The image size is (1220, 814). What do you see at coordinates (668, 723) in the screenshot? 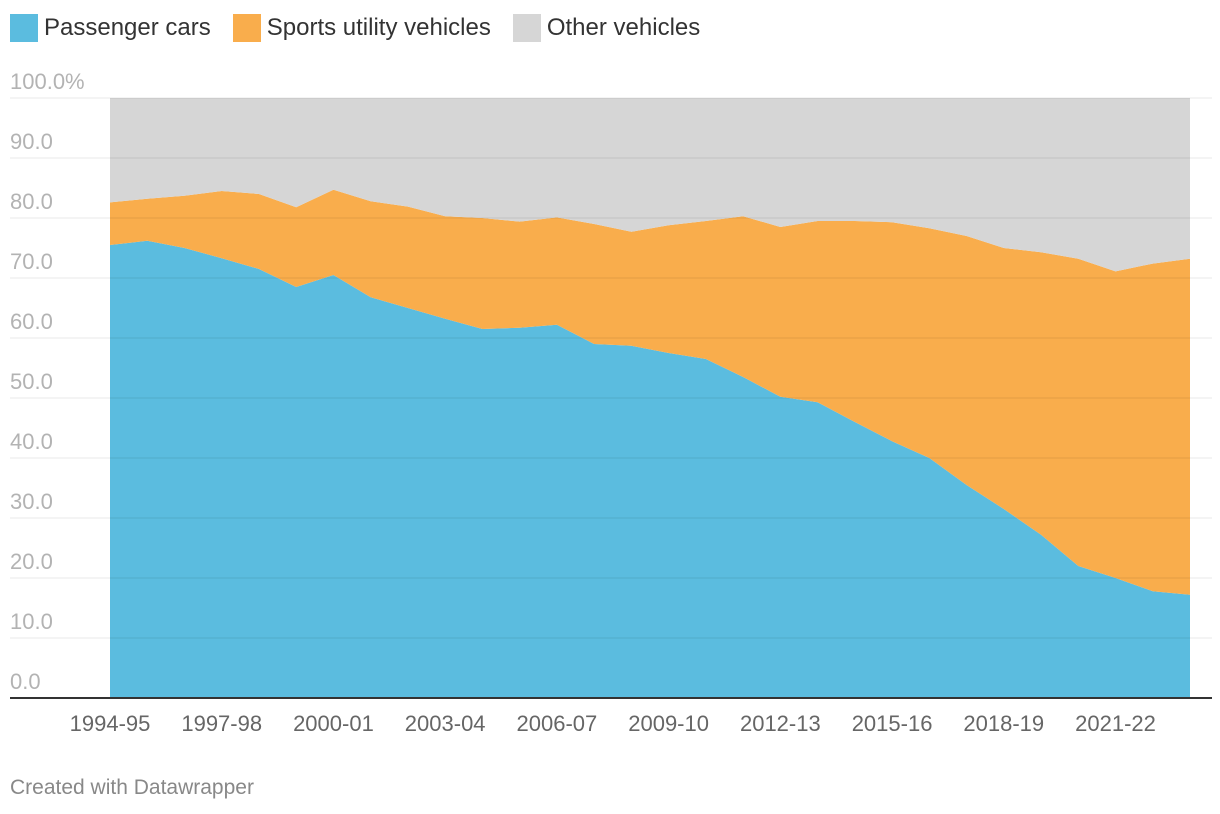
I see `x-tick-label: 2009-10` at bounding box center [668, 723].